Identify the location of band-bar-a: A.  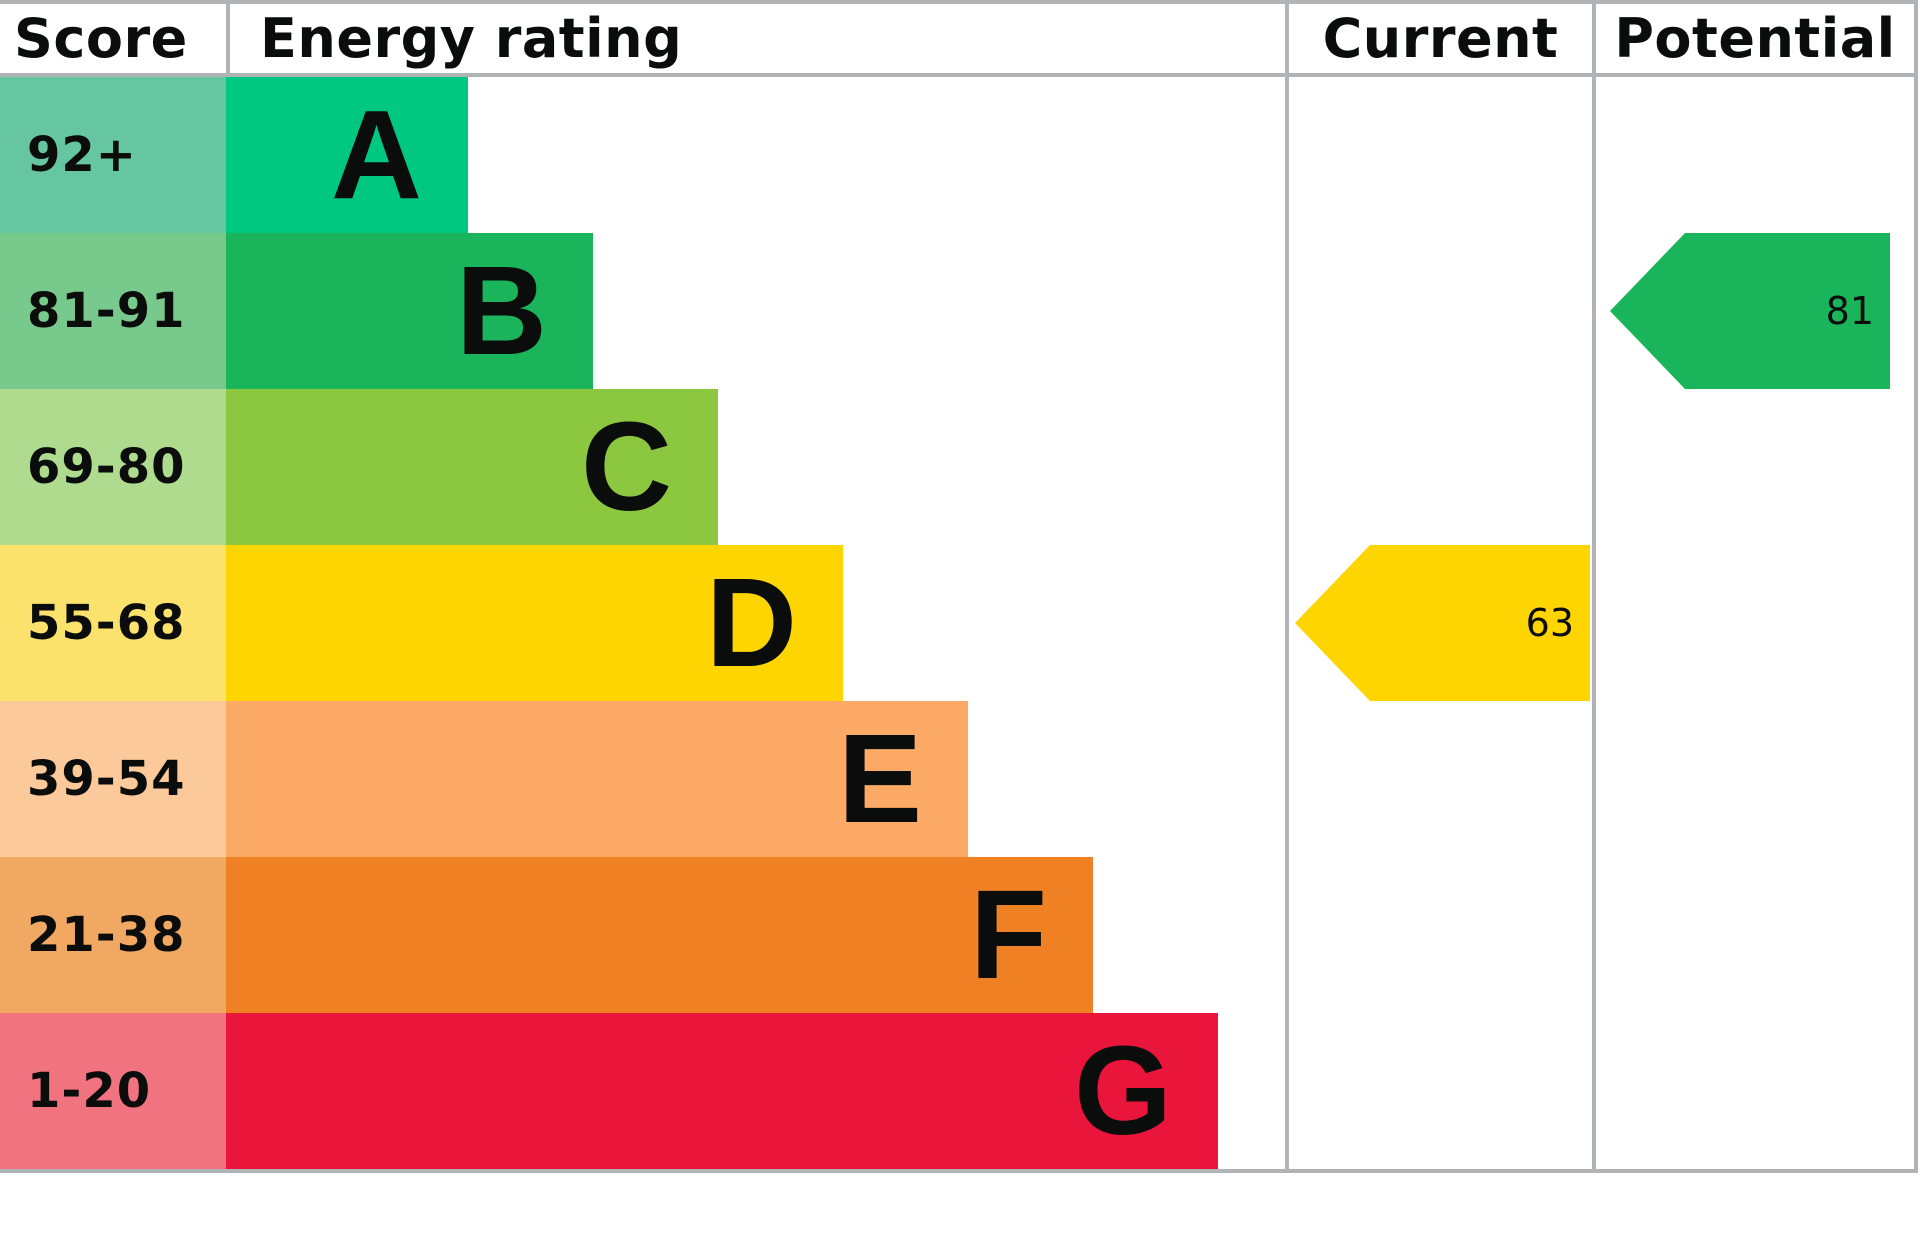
(347, 155).